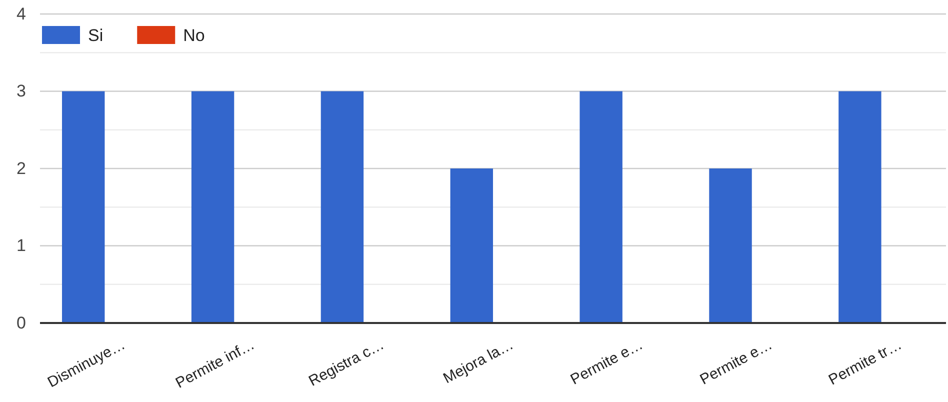 The width and height of the screenshot is (948, 402). What do you see at coordinates (21, 246) in the screenshot?
I see `y-tick-label: 1` at bounding box center [21, 246].